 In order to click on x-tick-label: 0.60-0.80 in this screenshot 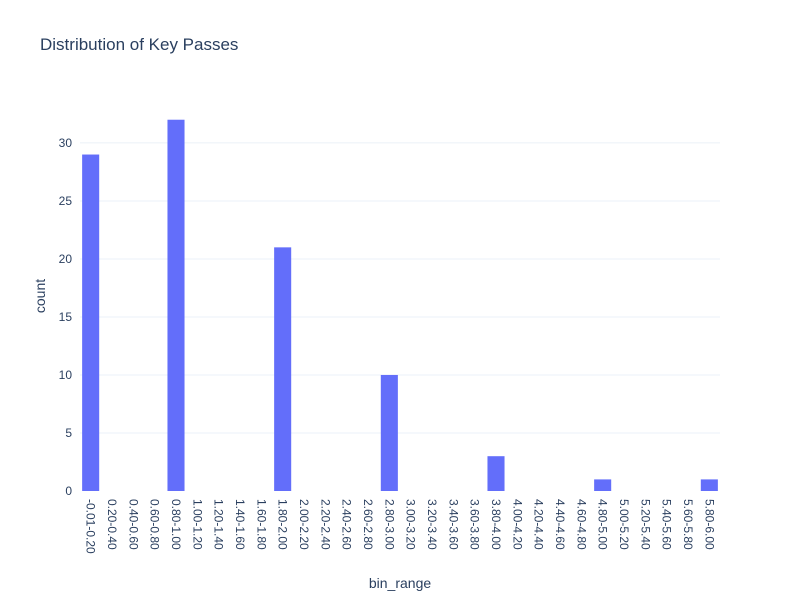, I will do `click(155, 524)`.